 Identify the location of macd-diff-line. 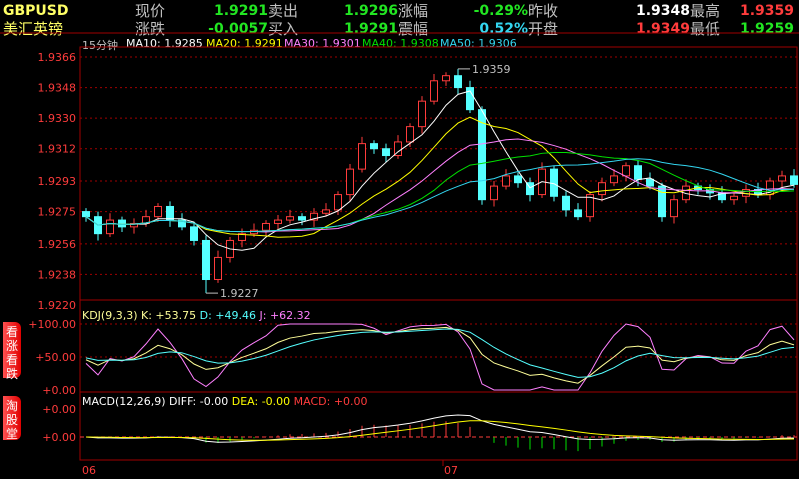
(440, 428).